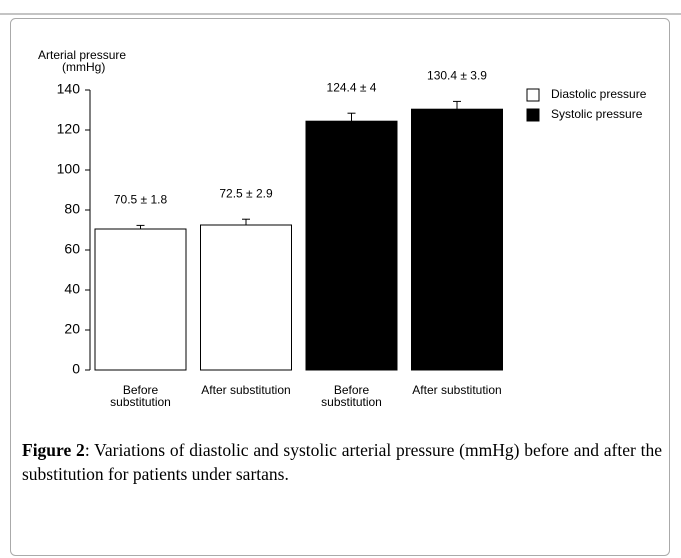 Image resolution: width=681 pixels, height=558 pixels. I want to click on y-tick-label: 100, so click(69, 169).